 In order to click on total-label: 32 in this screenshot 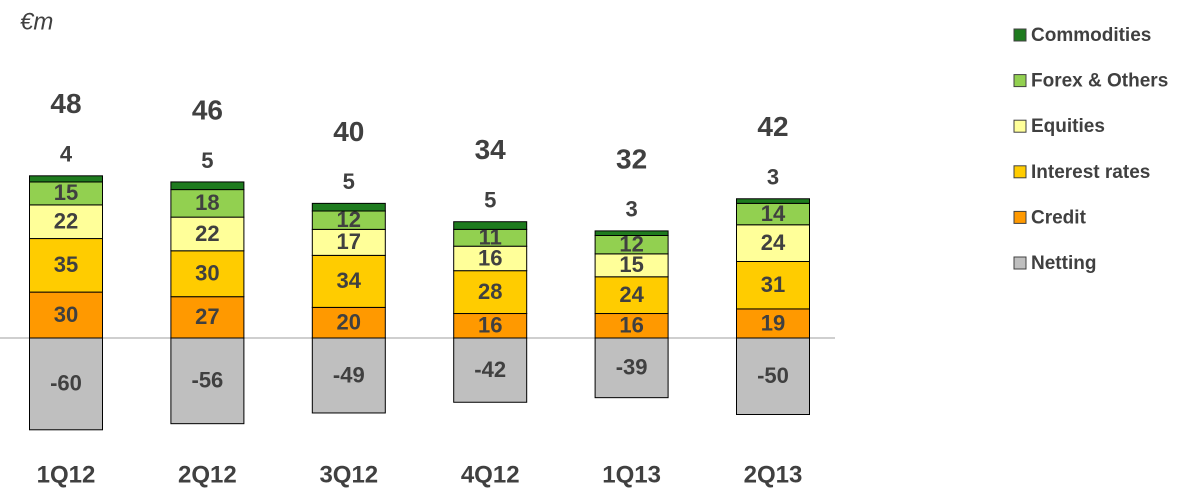, I will do `click(631, 158)`.